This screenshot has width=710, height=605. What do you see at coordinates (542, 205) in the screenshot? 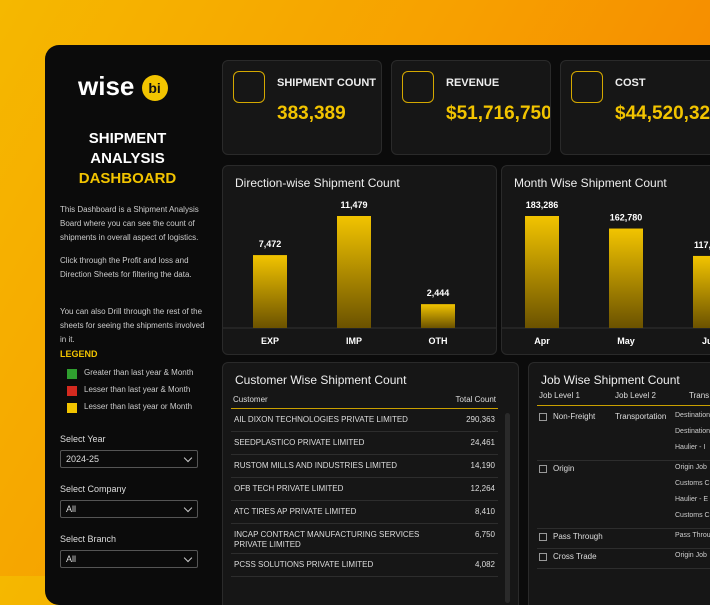
I see `data-label: 183,286` at bounding box center [542, 205].